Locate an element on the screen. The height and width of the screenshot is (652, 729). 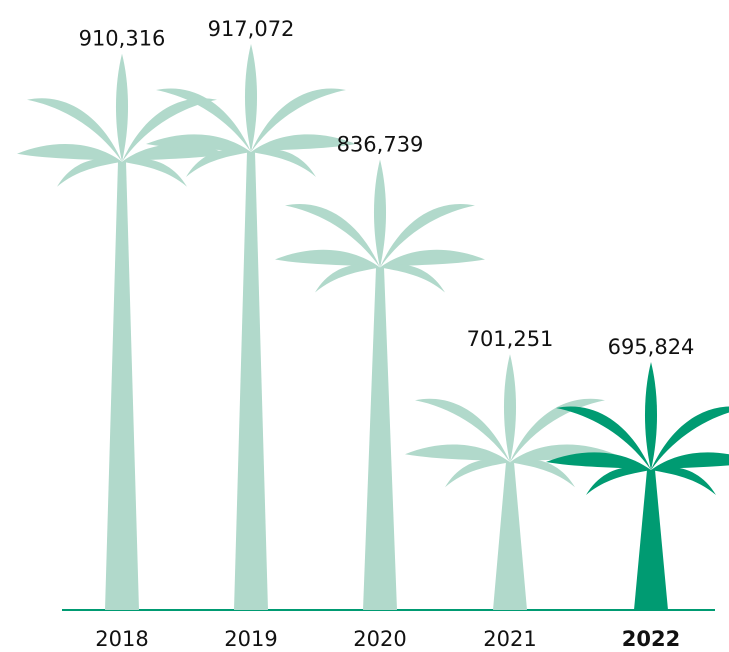
value-label: 910,316 is located at coordinates (122, 39).